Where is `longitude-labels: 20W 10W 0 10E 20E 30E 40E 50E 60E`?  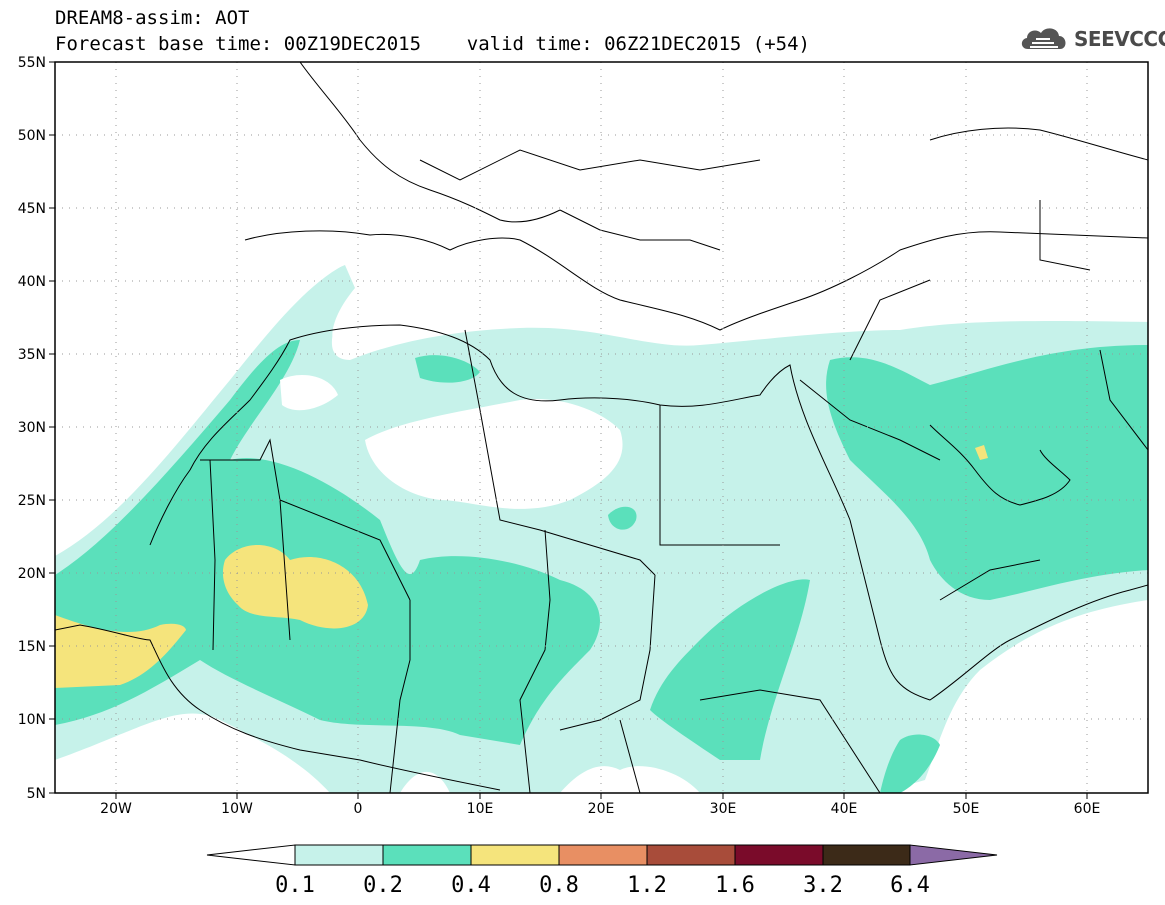
longitude-labels: 20W 10W 0 10E 20E 30E 40E 50E 60E is located at coordinates (600, 809).